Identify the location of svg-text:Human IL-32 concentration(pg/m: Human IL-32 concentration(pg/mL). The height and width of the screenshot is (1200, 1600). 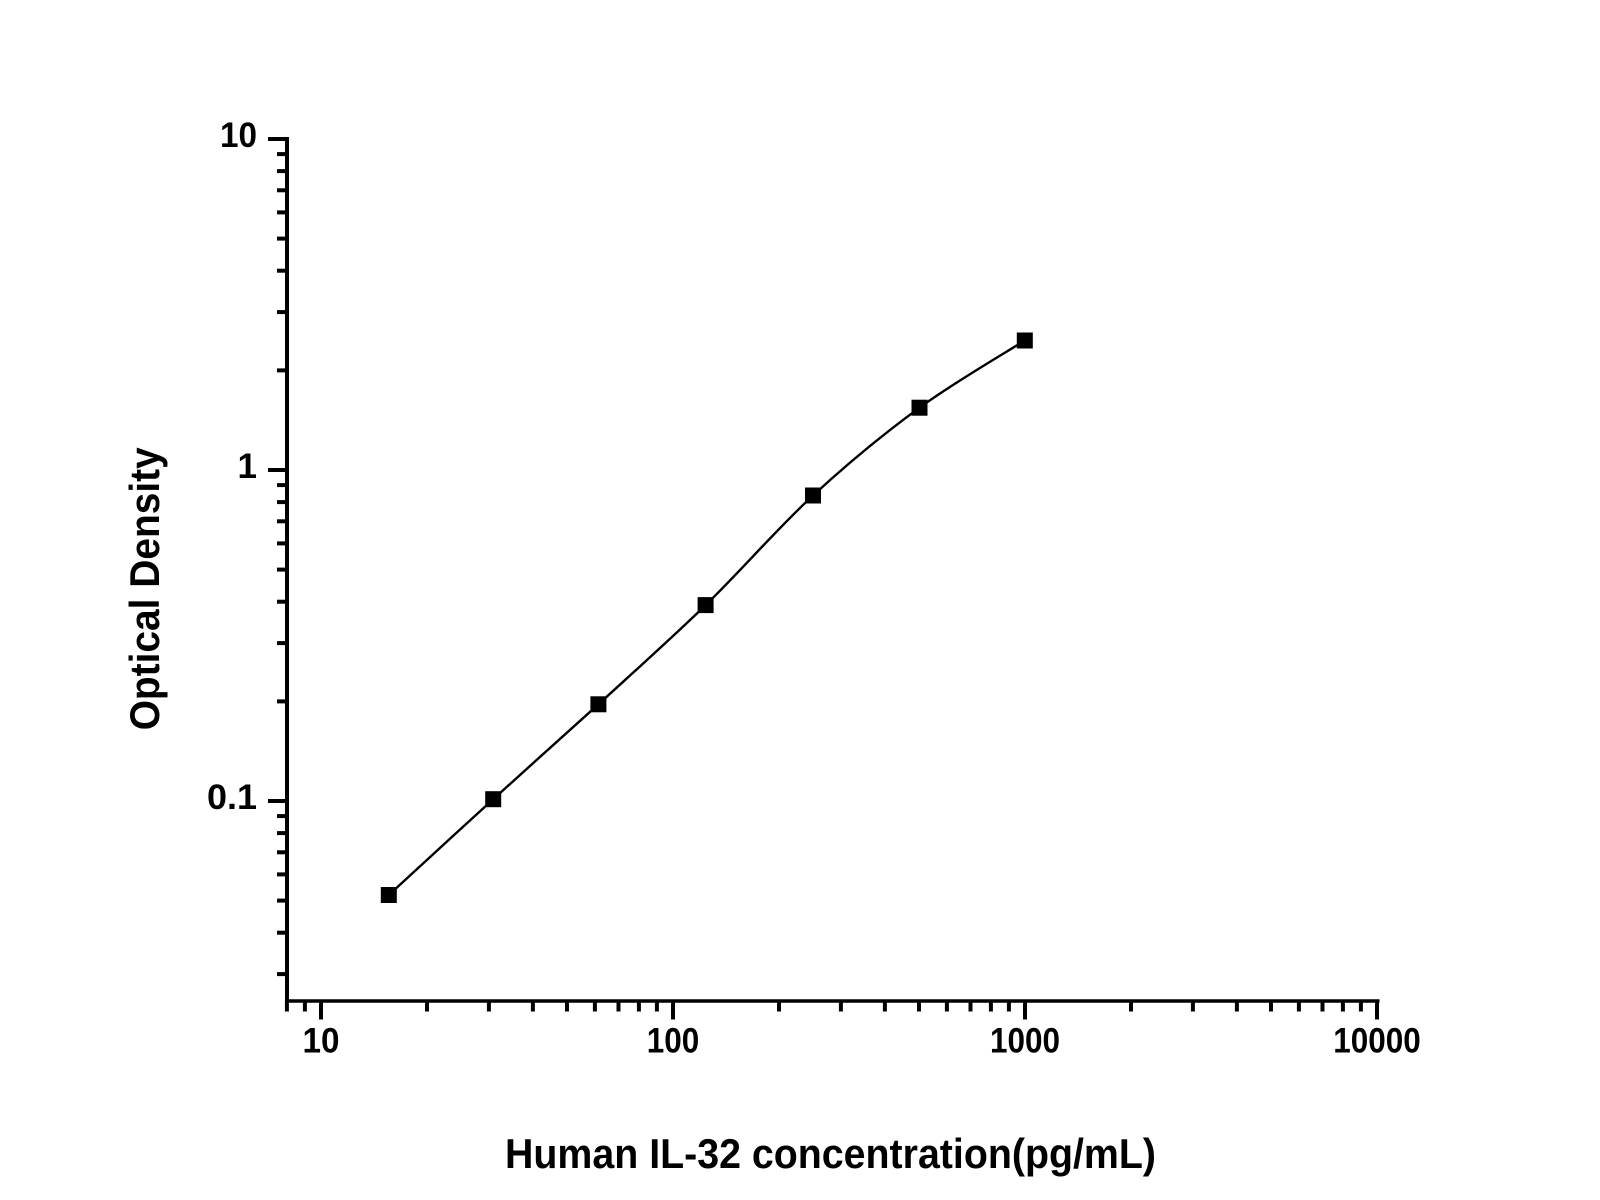
(830, 1153).